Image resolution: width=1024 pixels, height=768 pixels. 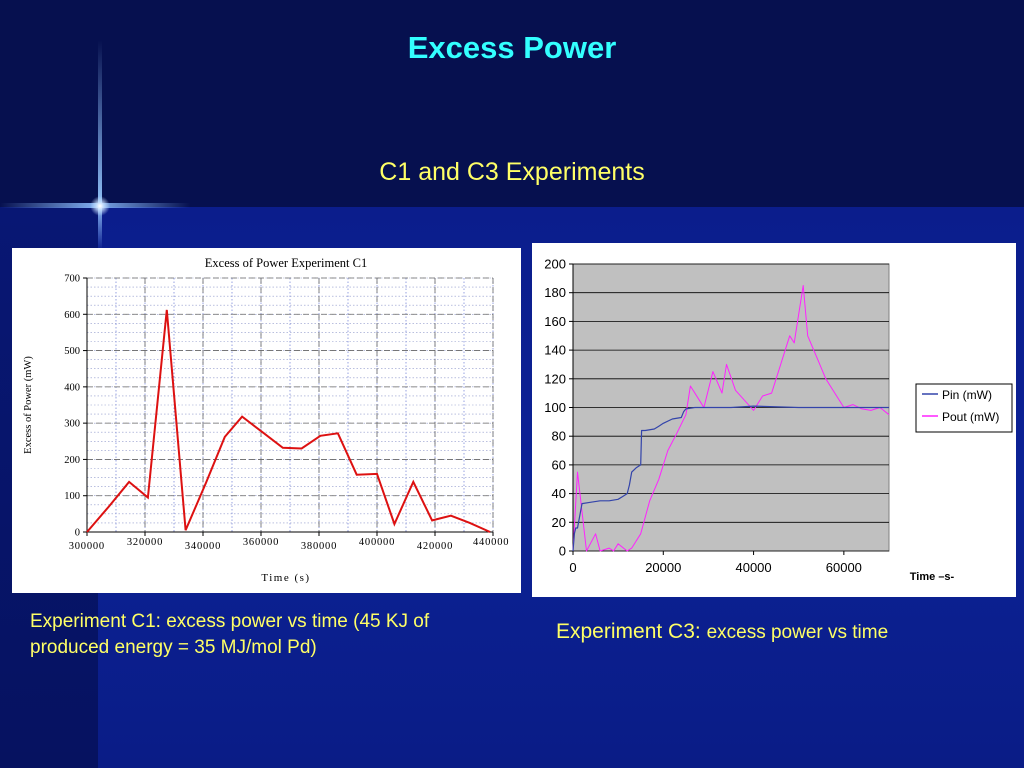 I want to click on y-tick-label: 120, so click(x=555, y=378).